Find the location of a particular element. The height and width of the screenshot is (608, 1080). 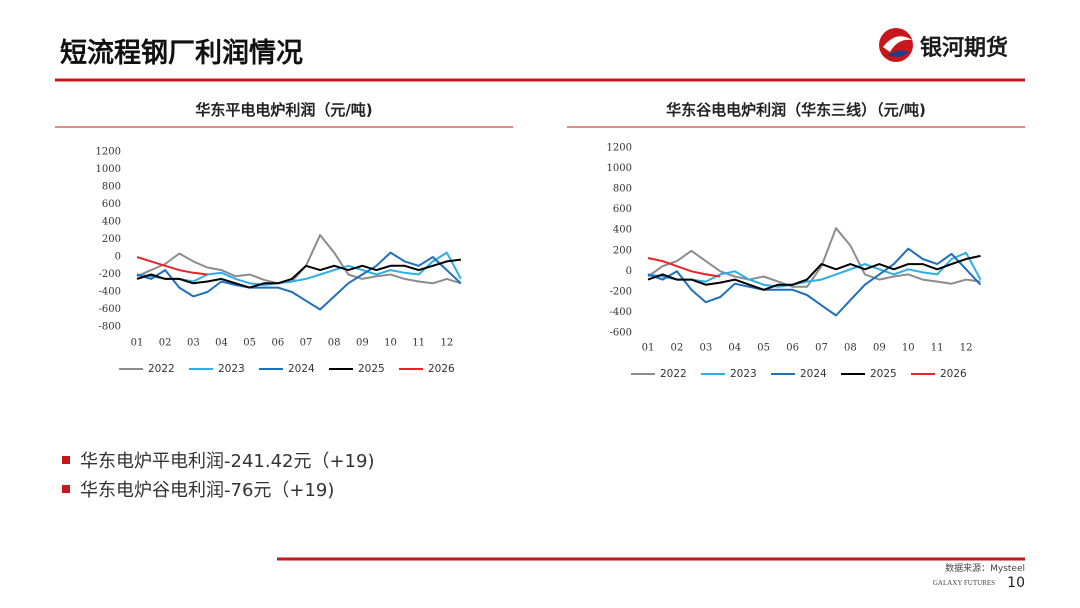

chart-title: 华东平电电炉利润（元/吨) is located at coordinates (283, 110).